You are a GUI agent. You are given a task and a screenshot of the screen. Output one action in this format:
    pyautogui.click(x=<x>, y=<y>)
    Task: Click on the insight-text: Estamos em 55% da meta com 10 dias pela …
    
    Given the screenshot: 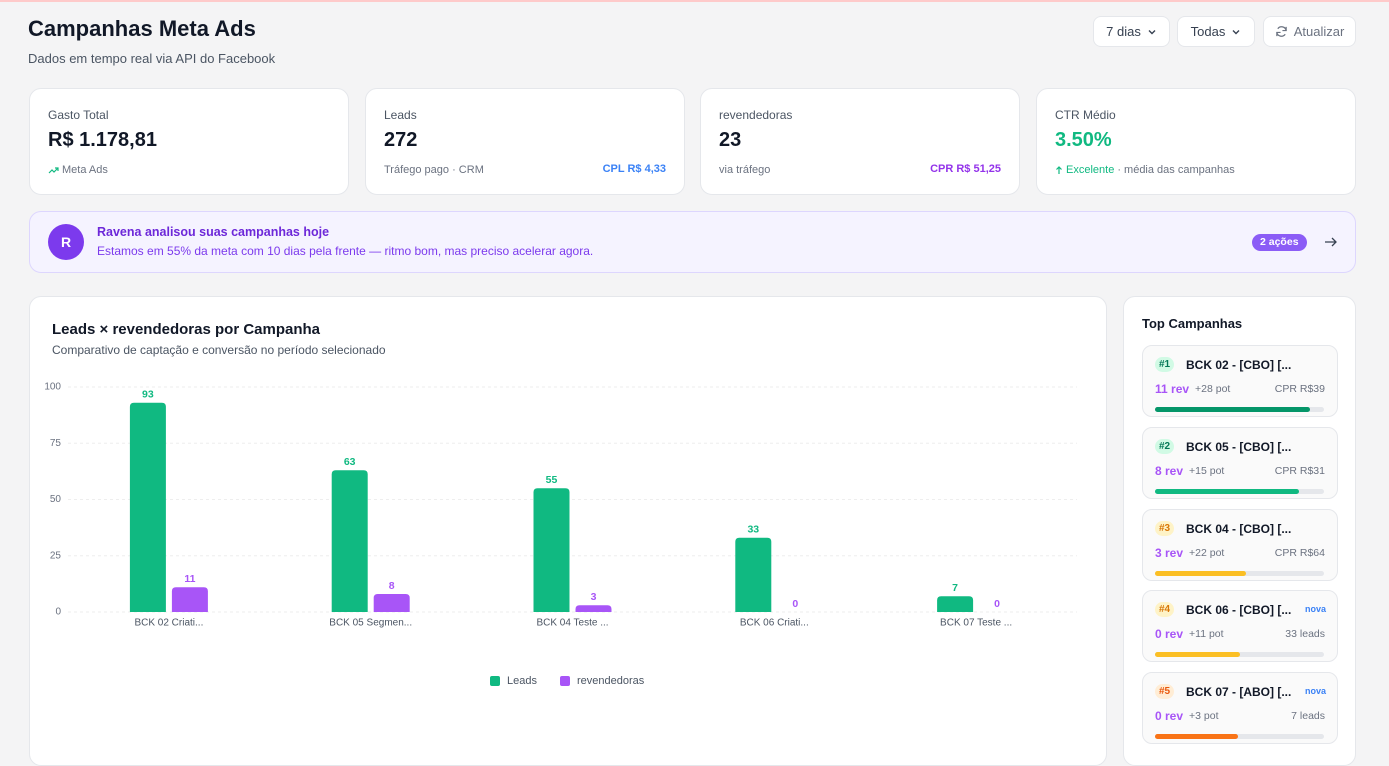 What is the action you would take?
    pyautogui.click(x=345, y=251)
    